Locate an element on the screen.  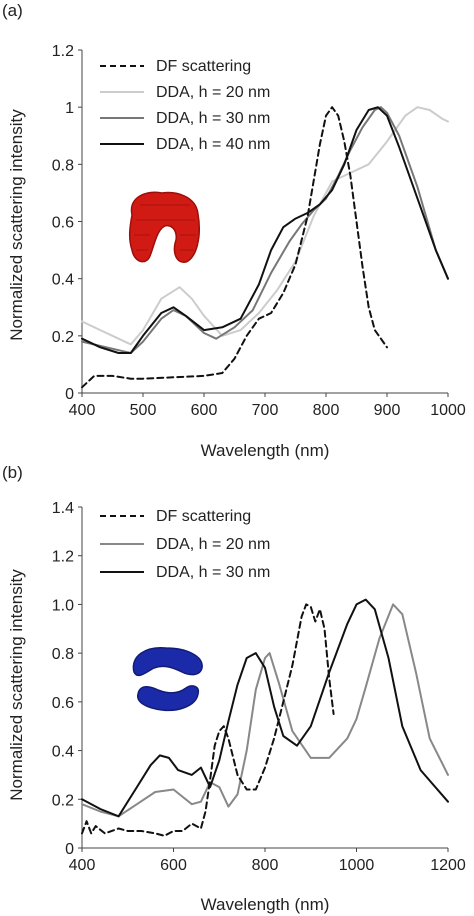
x-tick-label: 900 is located at coordinates (387, 410).